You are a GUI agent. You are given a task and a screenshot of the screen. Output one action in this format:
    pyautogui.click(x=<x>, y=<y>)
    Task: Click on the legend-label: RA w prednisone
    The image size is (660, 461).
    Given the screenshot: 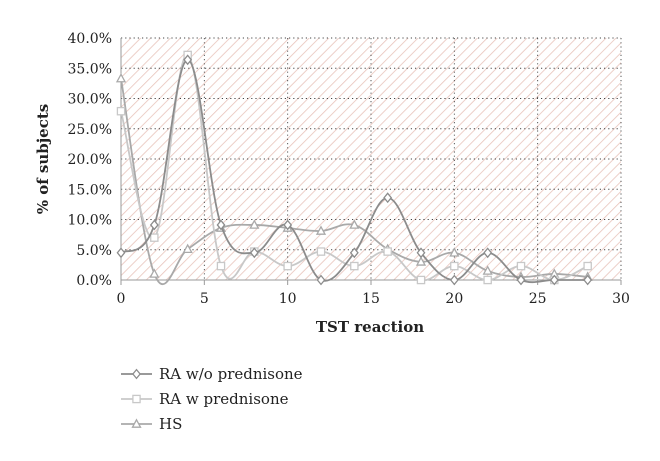 What is the action you would take?
    pyautogui.click(x=224, y=399)
    